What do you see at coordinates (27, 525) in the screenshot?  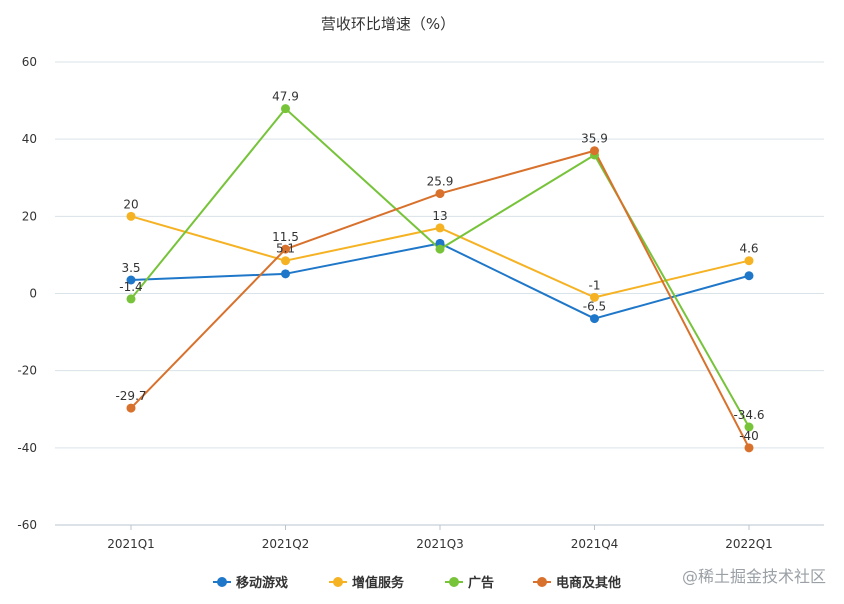 I see `y-tick-label: -60` at bounding box center [27, 525].